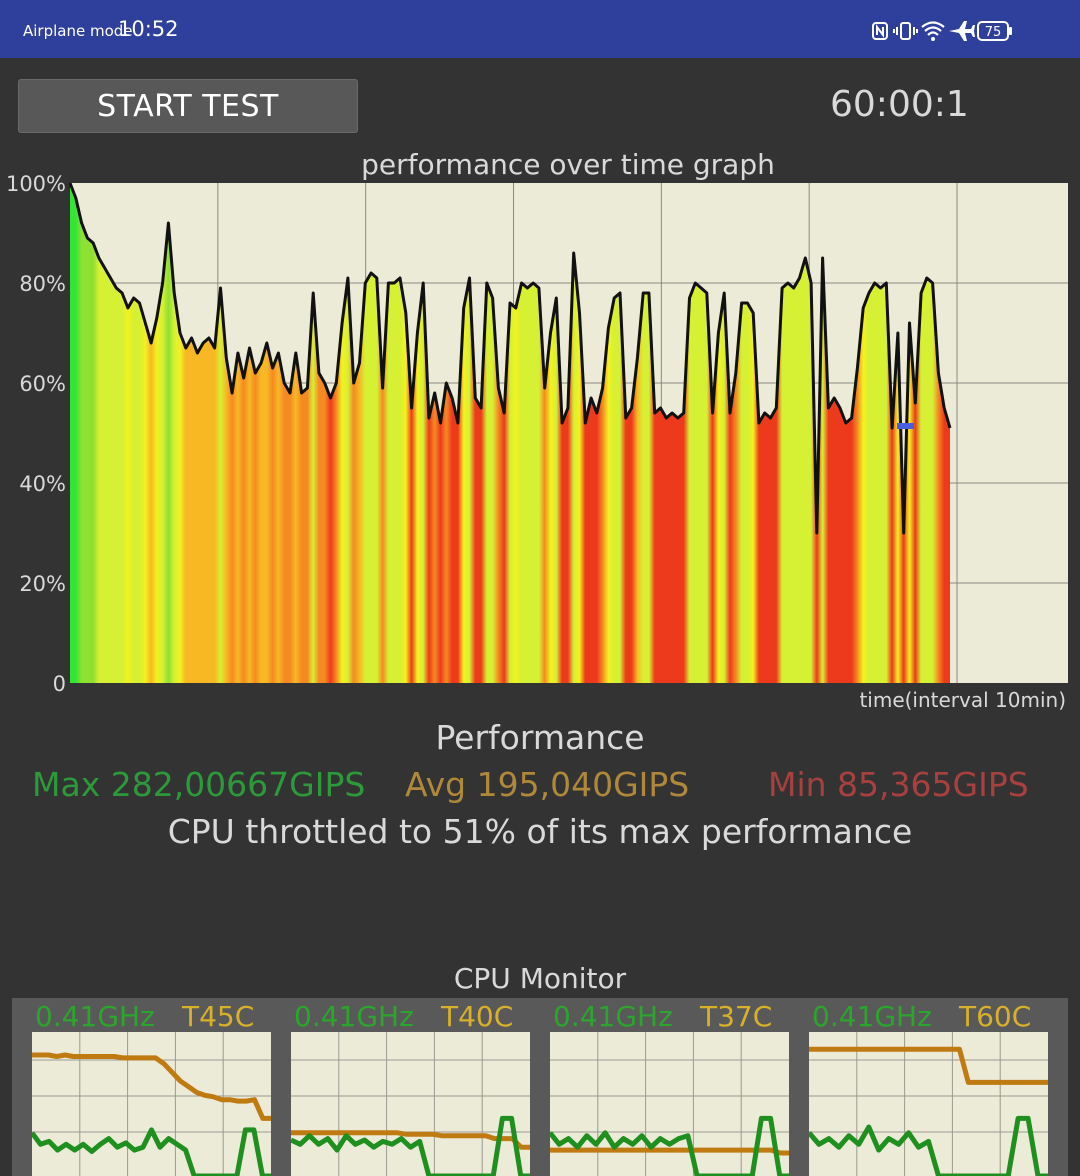 Image resolution: width=1080 pixels, height=1176 pixels. Describe the element at coordinates (540, 978) in the screenshot. I see `cpu-monitor-title: CPU Monitor` at that location.